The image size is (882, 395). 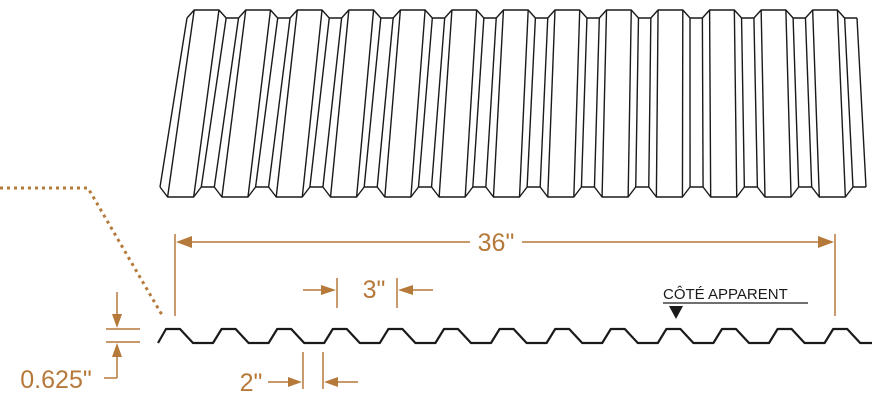 What do you see at coordinates (82, 251) in the screenshot?
I see `leader-line-dotted` at bounding box center [82, 251].